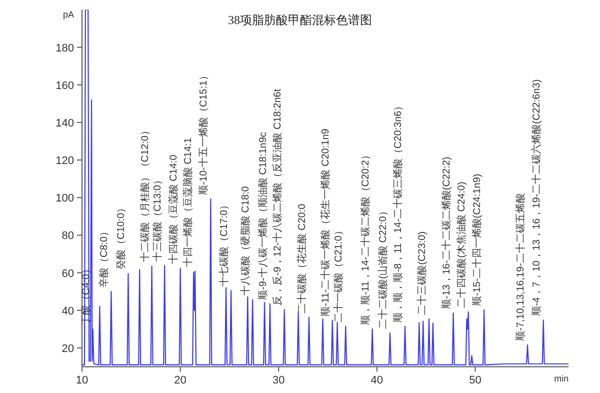 This screenshot has height=393, width=600. Describe the element at coordinates (398, 211) in the screenshot. I see `annotation: 顺，顺，顺-8，11，14-二十碳三烯酸（C20:3n6）` at that location.